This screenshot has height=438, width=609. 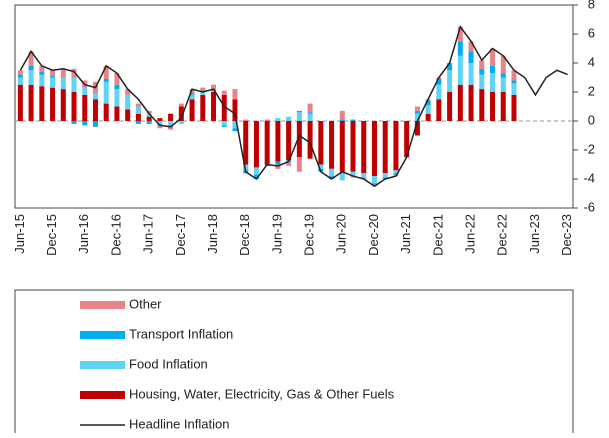 I want to click on x-tick-label: Dec-23, so click(x=566, y=235).